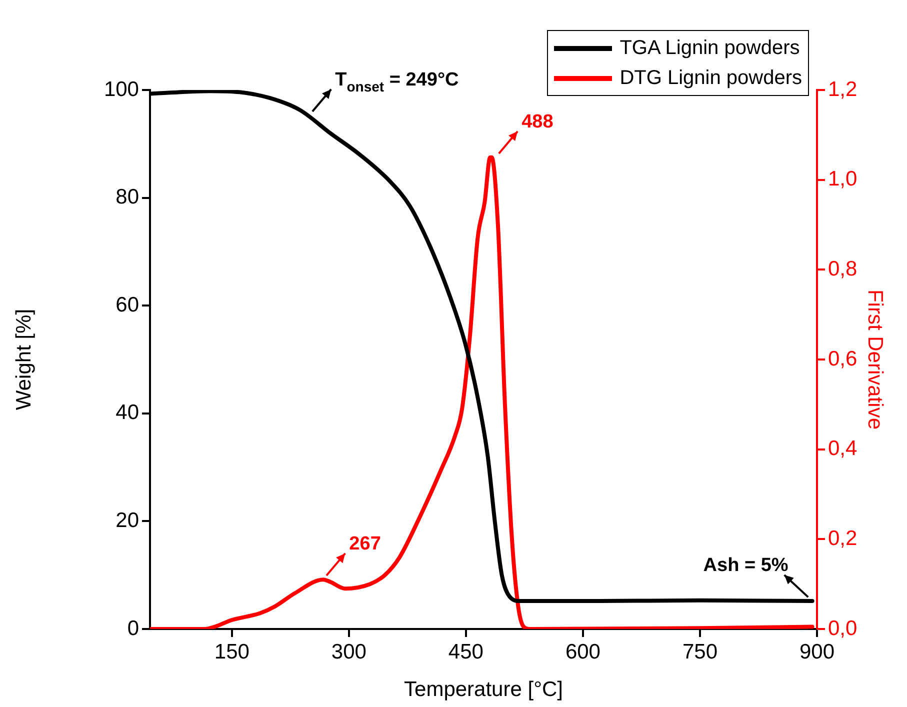 This screenshot has height=707, width=907. I want to click on x-tick-label: 900, so click(817, 652).